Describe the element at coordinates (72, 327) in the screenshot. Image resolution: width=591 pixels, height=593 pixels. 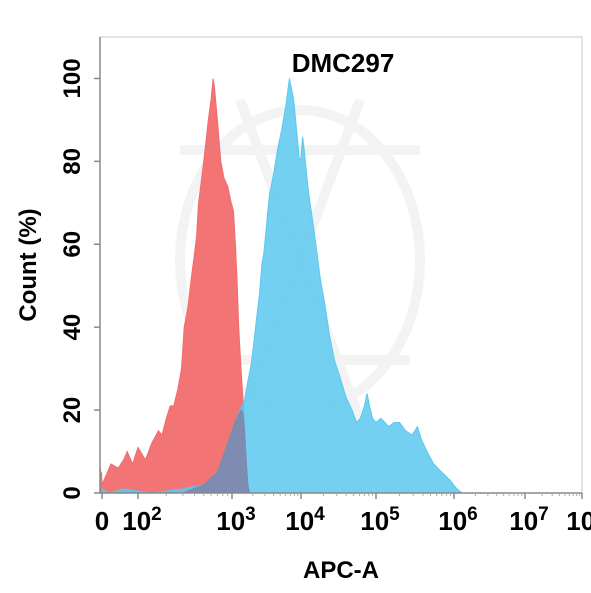
I see `y-tick-label: 40` at that location.